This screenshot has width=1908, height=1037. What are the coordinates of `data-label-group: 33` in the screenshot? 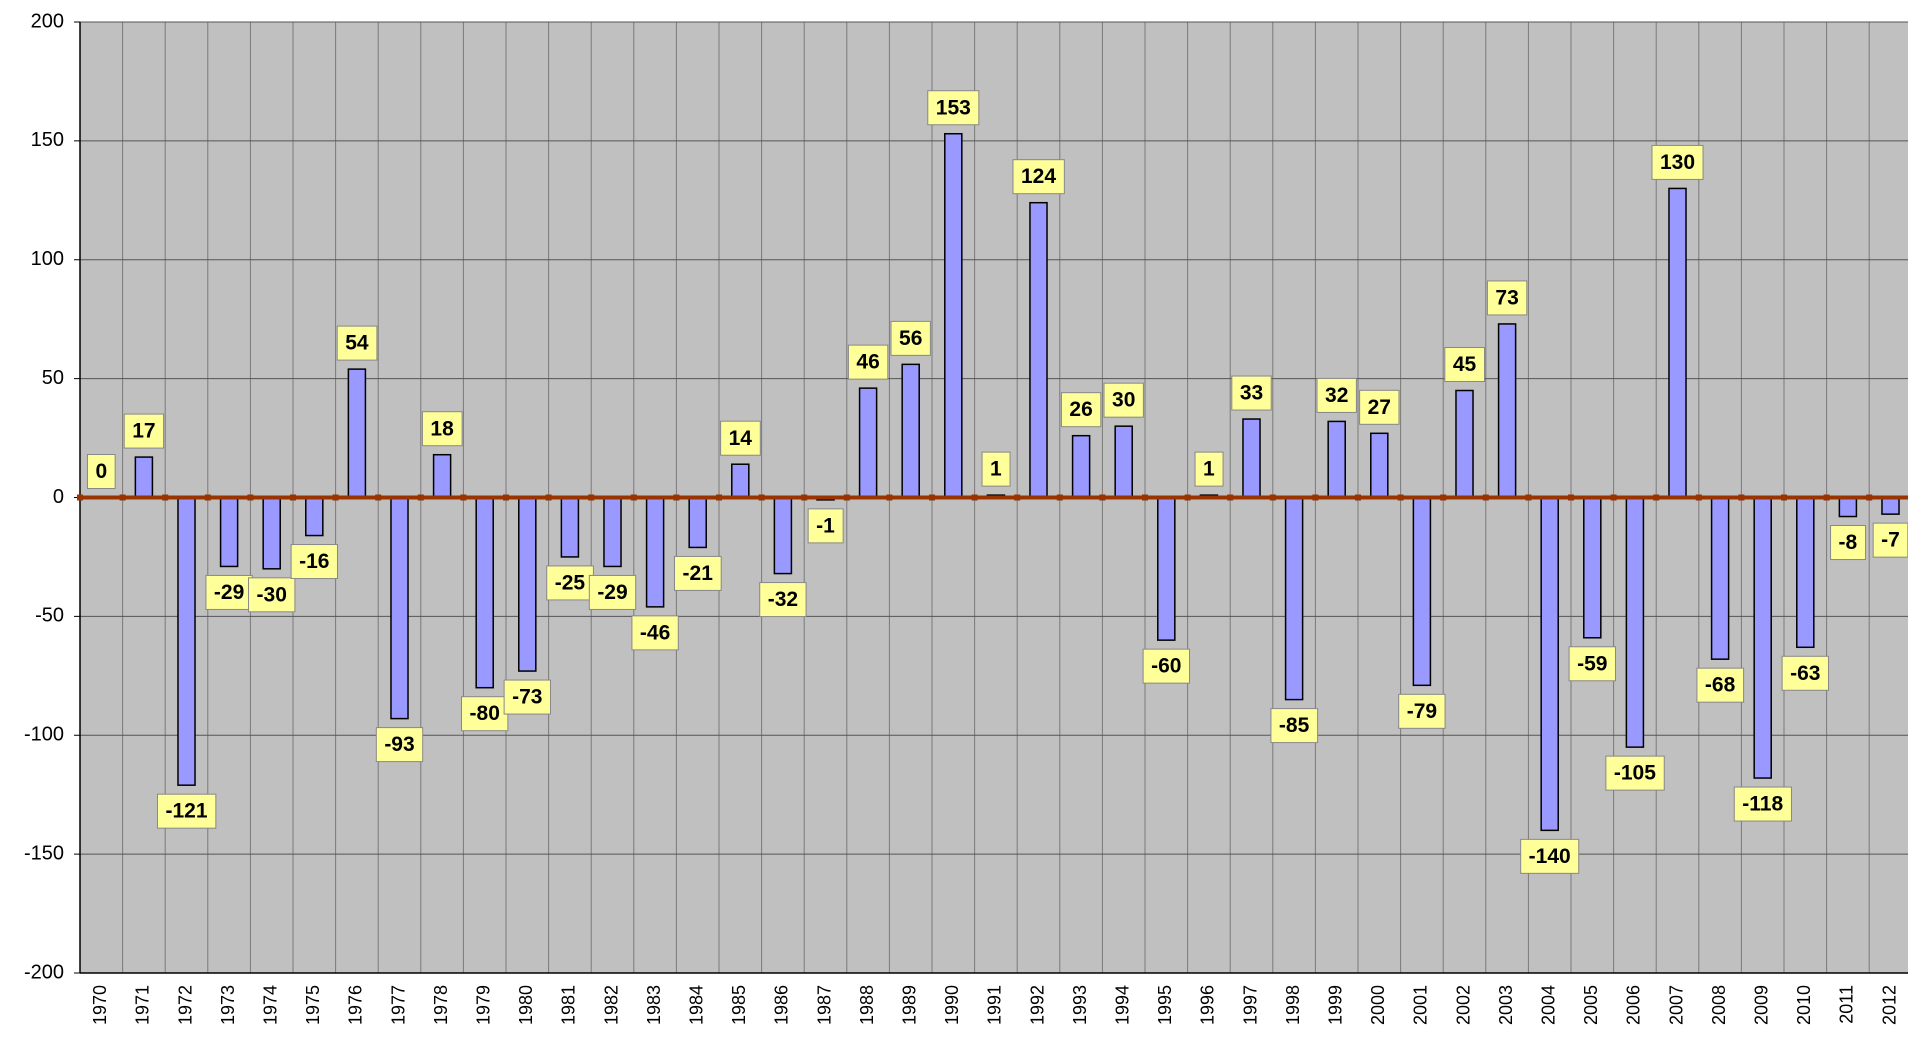 It's located at (1251, 393).